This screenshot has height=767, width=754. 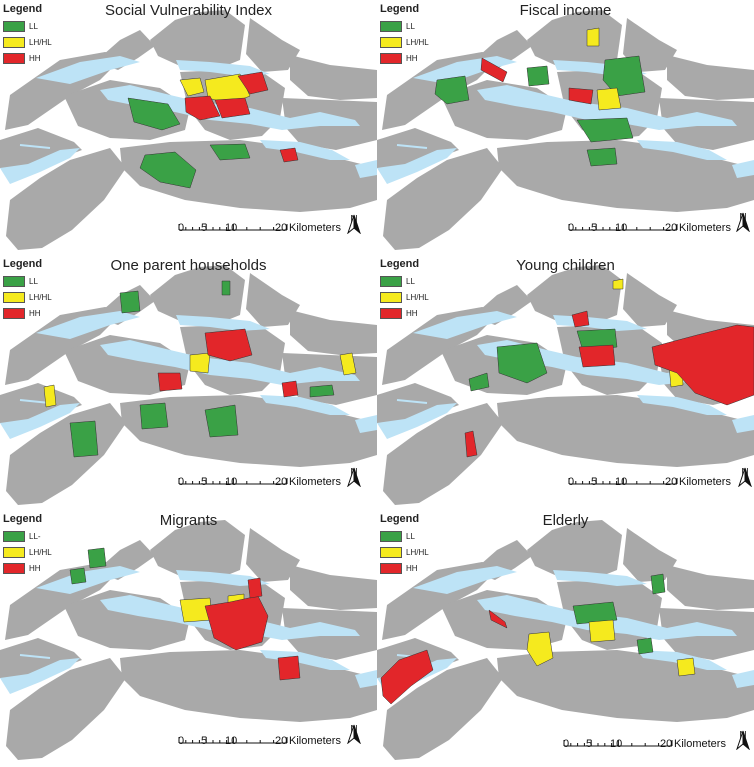 What do you see at coordinates (188, 10) in the screenshot?
I see `map-title: Social Vulnerability Index` at bounding box center [188, 10].